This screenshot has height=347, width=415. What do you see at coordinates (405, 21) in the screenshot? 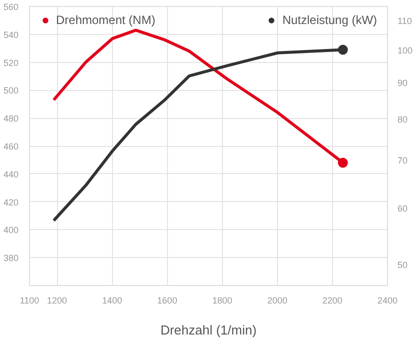
I see `y2-tick-label: 110` at bounding box center [405, 21].